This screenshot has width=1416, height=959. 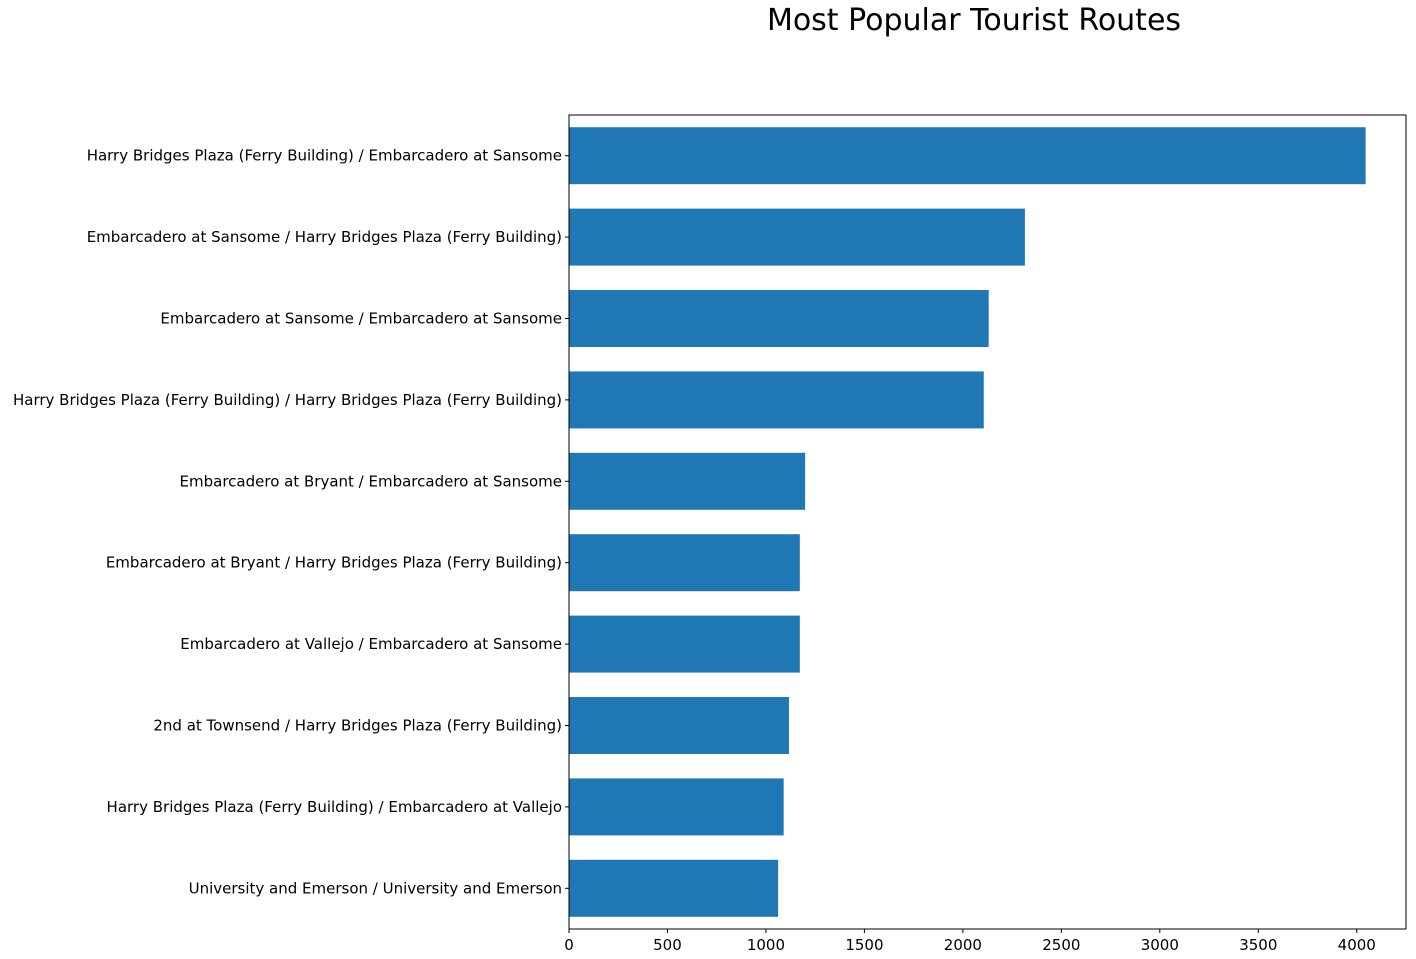 What do you see at coordinates (974, 20) in the screenshot?
I see `chart-title: Most Popular Tourist Routes` at bounding box center [974, 20].